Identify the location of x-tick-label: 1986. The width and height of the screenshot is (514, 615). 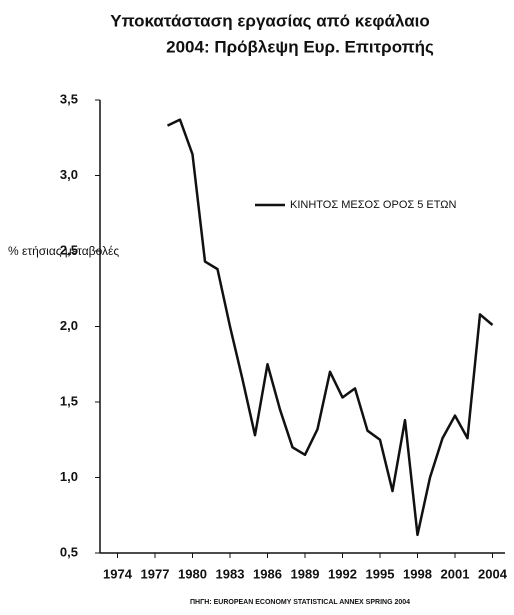
(267, 573).